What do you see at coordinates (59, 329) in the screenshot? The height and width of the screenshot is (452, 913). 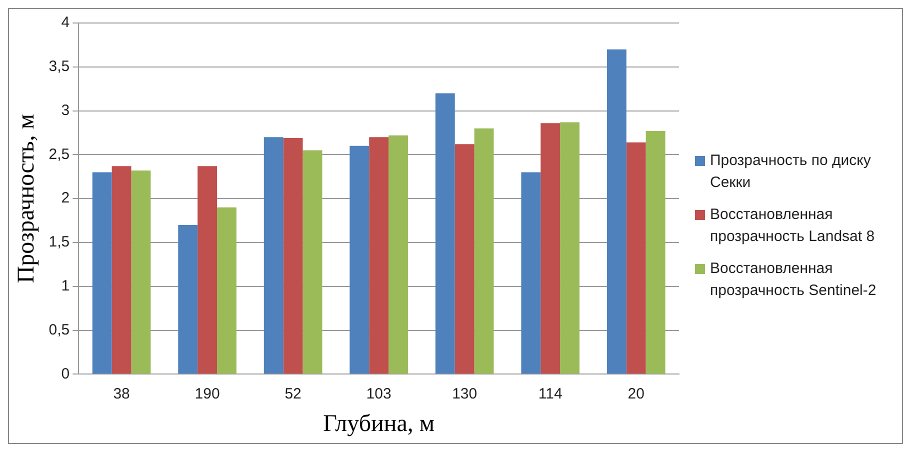 I see `y-tick-label: 0,5` at bounding box center [59, 329].